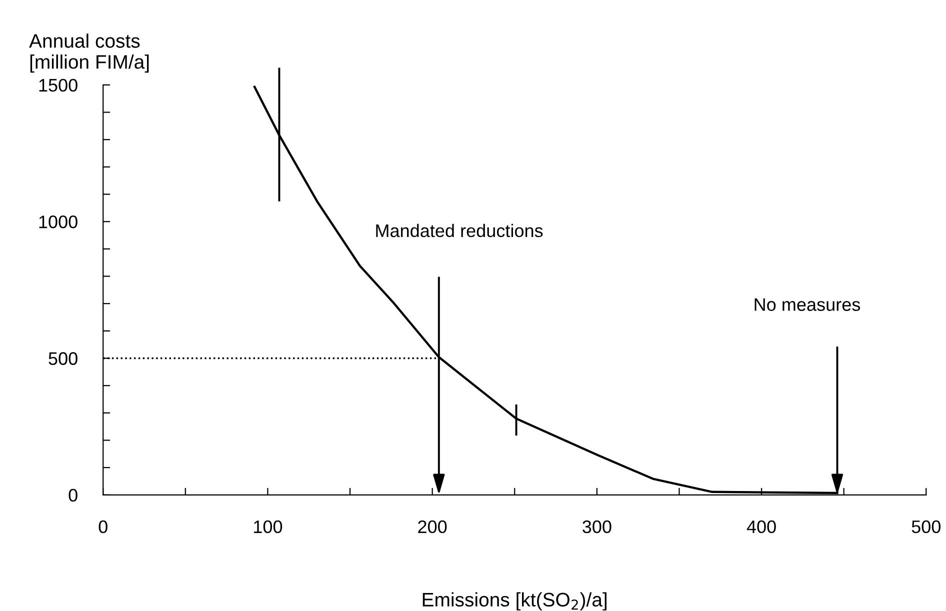 The height and width of the screenshot is (611, 946). Describe the element at coordinates (73, 495) in the screenshot. I see `y-tick-label: 0` at that location.